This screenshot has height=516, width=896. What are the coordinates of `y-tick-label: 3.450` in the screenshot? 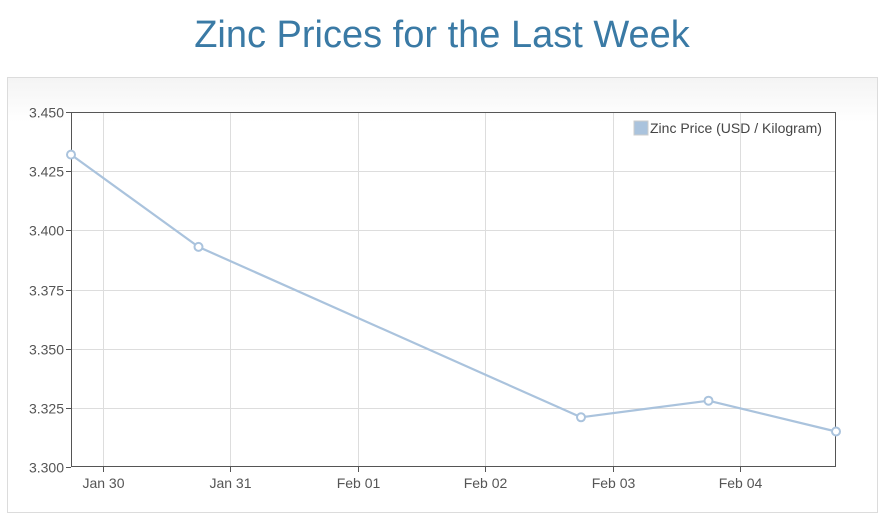 It's located at (46, 113).